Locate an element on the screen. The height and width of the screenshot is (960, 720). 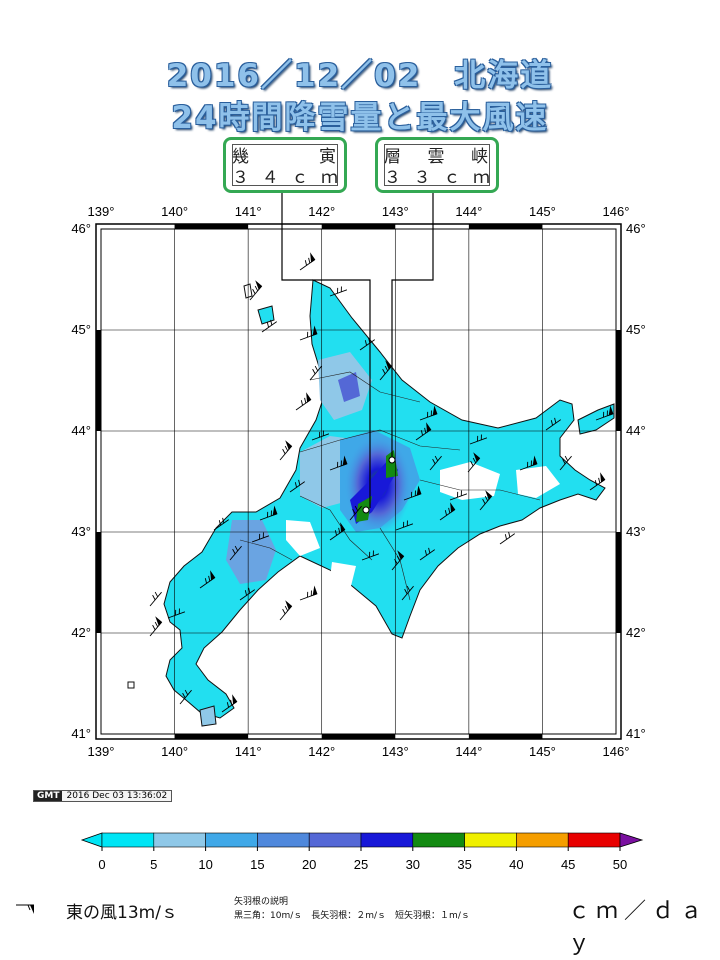
wind-barb-example-icon is located at coordinates (25, 909).